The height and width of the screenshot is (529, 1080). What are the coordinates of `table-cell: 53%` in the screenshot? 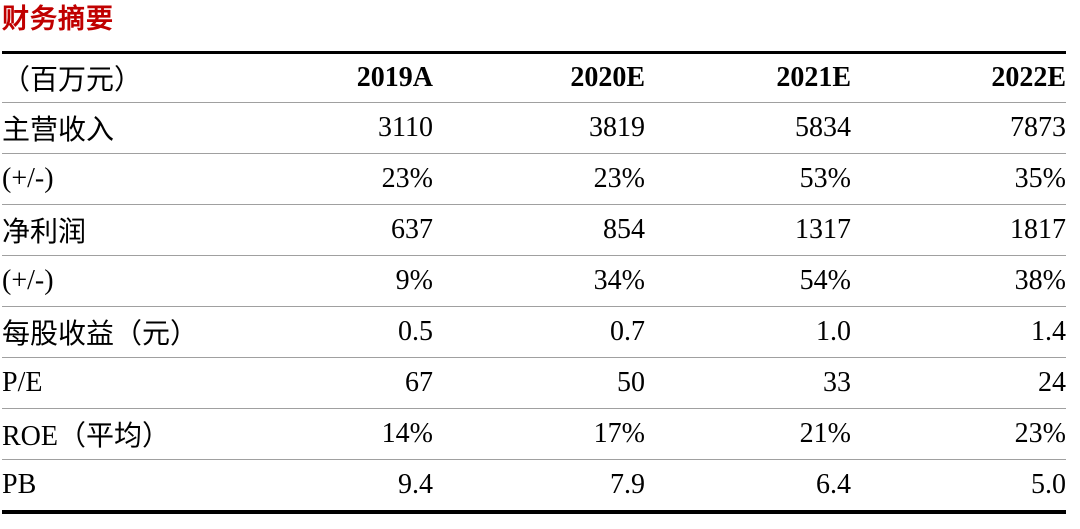 It's located at (748, 179).